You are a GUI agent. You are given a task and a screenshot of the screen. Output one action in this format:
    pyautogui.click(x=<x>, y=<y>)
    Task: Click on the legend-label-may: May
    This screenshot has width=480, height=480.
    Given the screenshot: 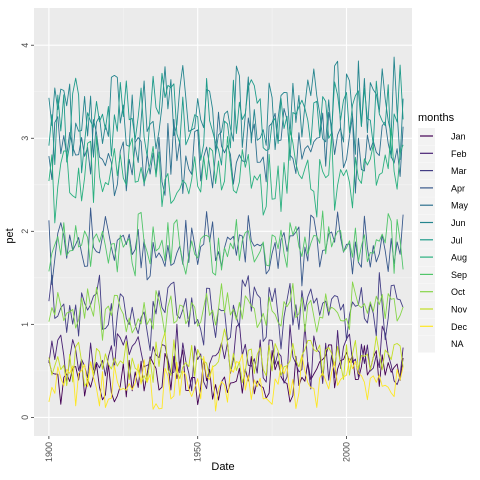 What is the action you would take?
    pyautogui.click(x=460, y=206)
    